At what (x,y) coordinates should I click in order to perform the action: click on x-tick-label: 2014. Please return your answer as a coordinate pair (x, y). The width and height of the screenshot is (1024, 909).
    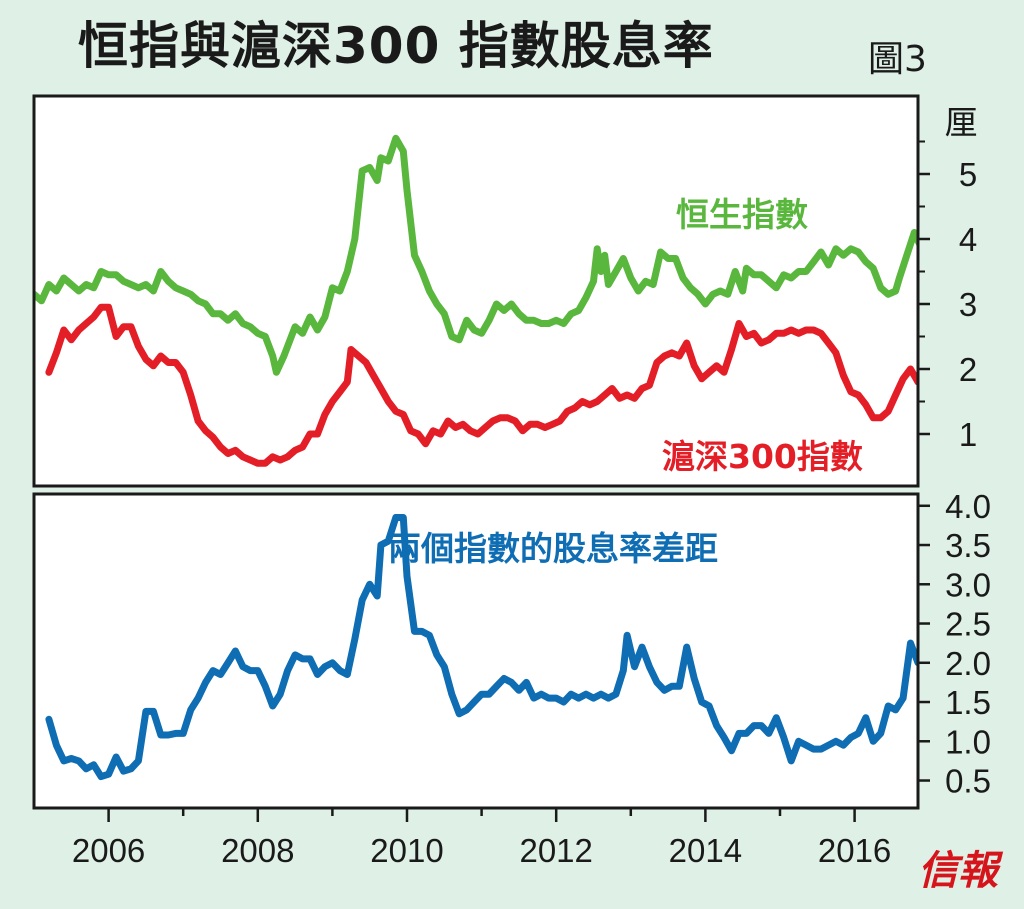
    Looking at the image, I should click on (705, 850).